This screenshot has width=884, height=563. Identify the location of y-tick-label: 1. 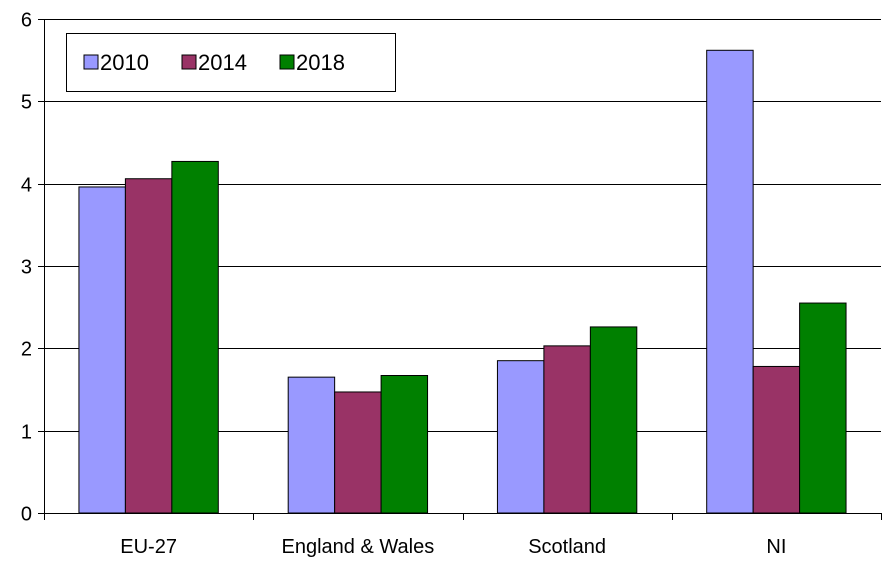
(26, 433).